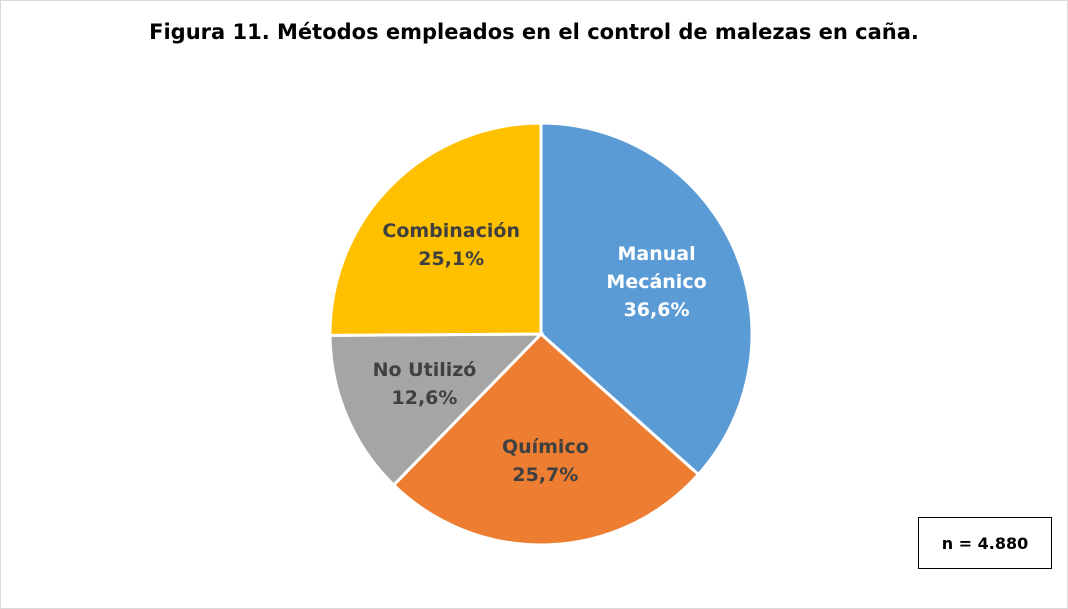  I want to click on slice-label: Manual Mecánico 36,6%, so click(657, 282).